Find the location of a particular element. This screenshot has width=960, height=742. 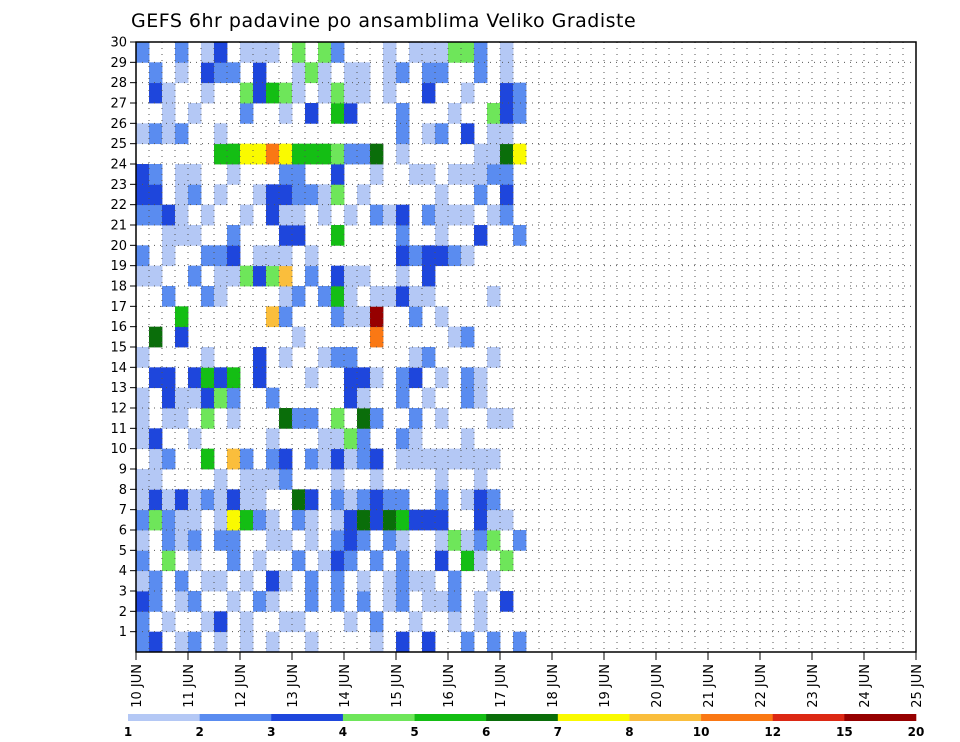

y-tick-label: 24 is located at coordinates (118, 165).